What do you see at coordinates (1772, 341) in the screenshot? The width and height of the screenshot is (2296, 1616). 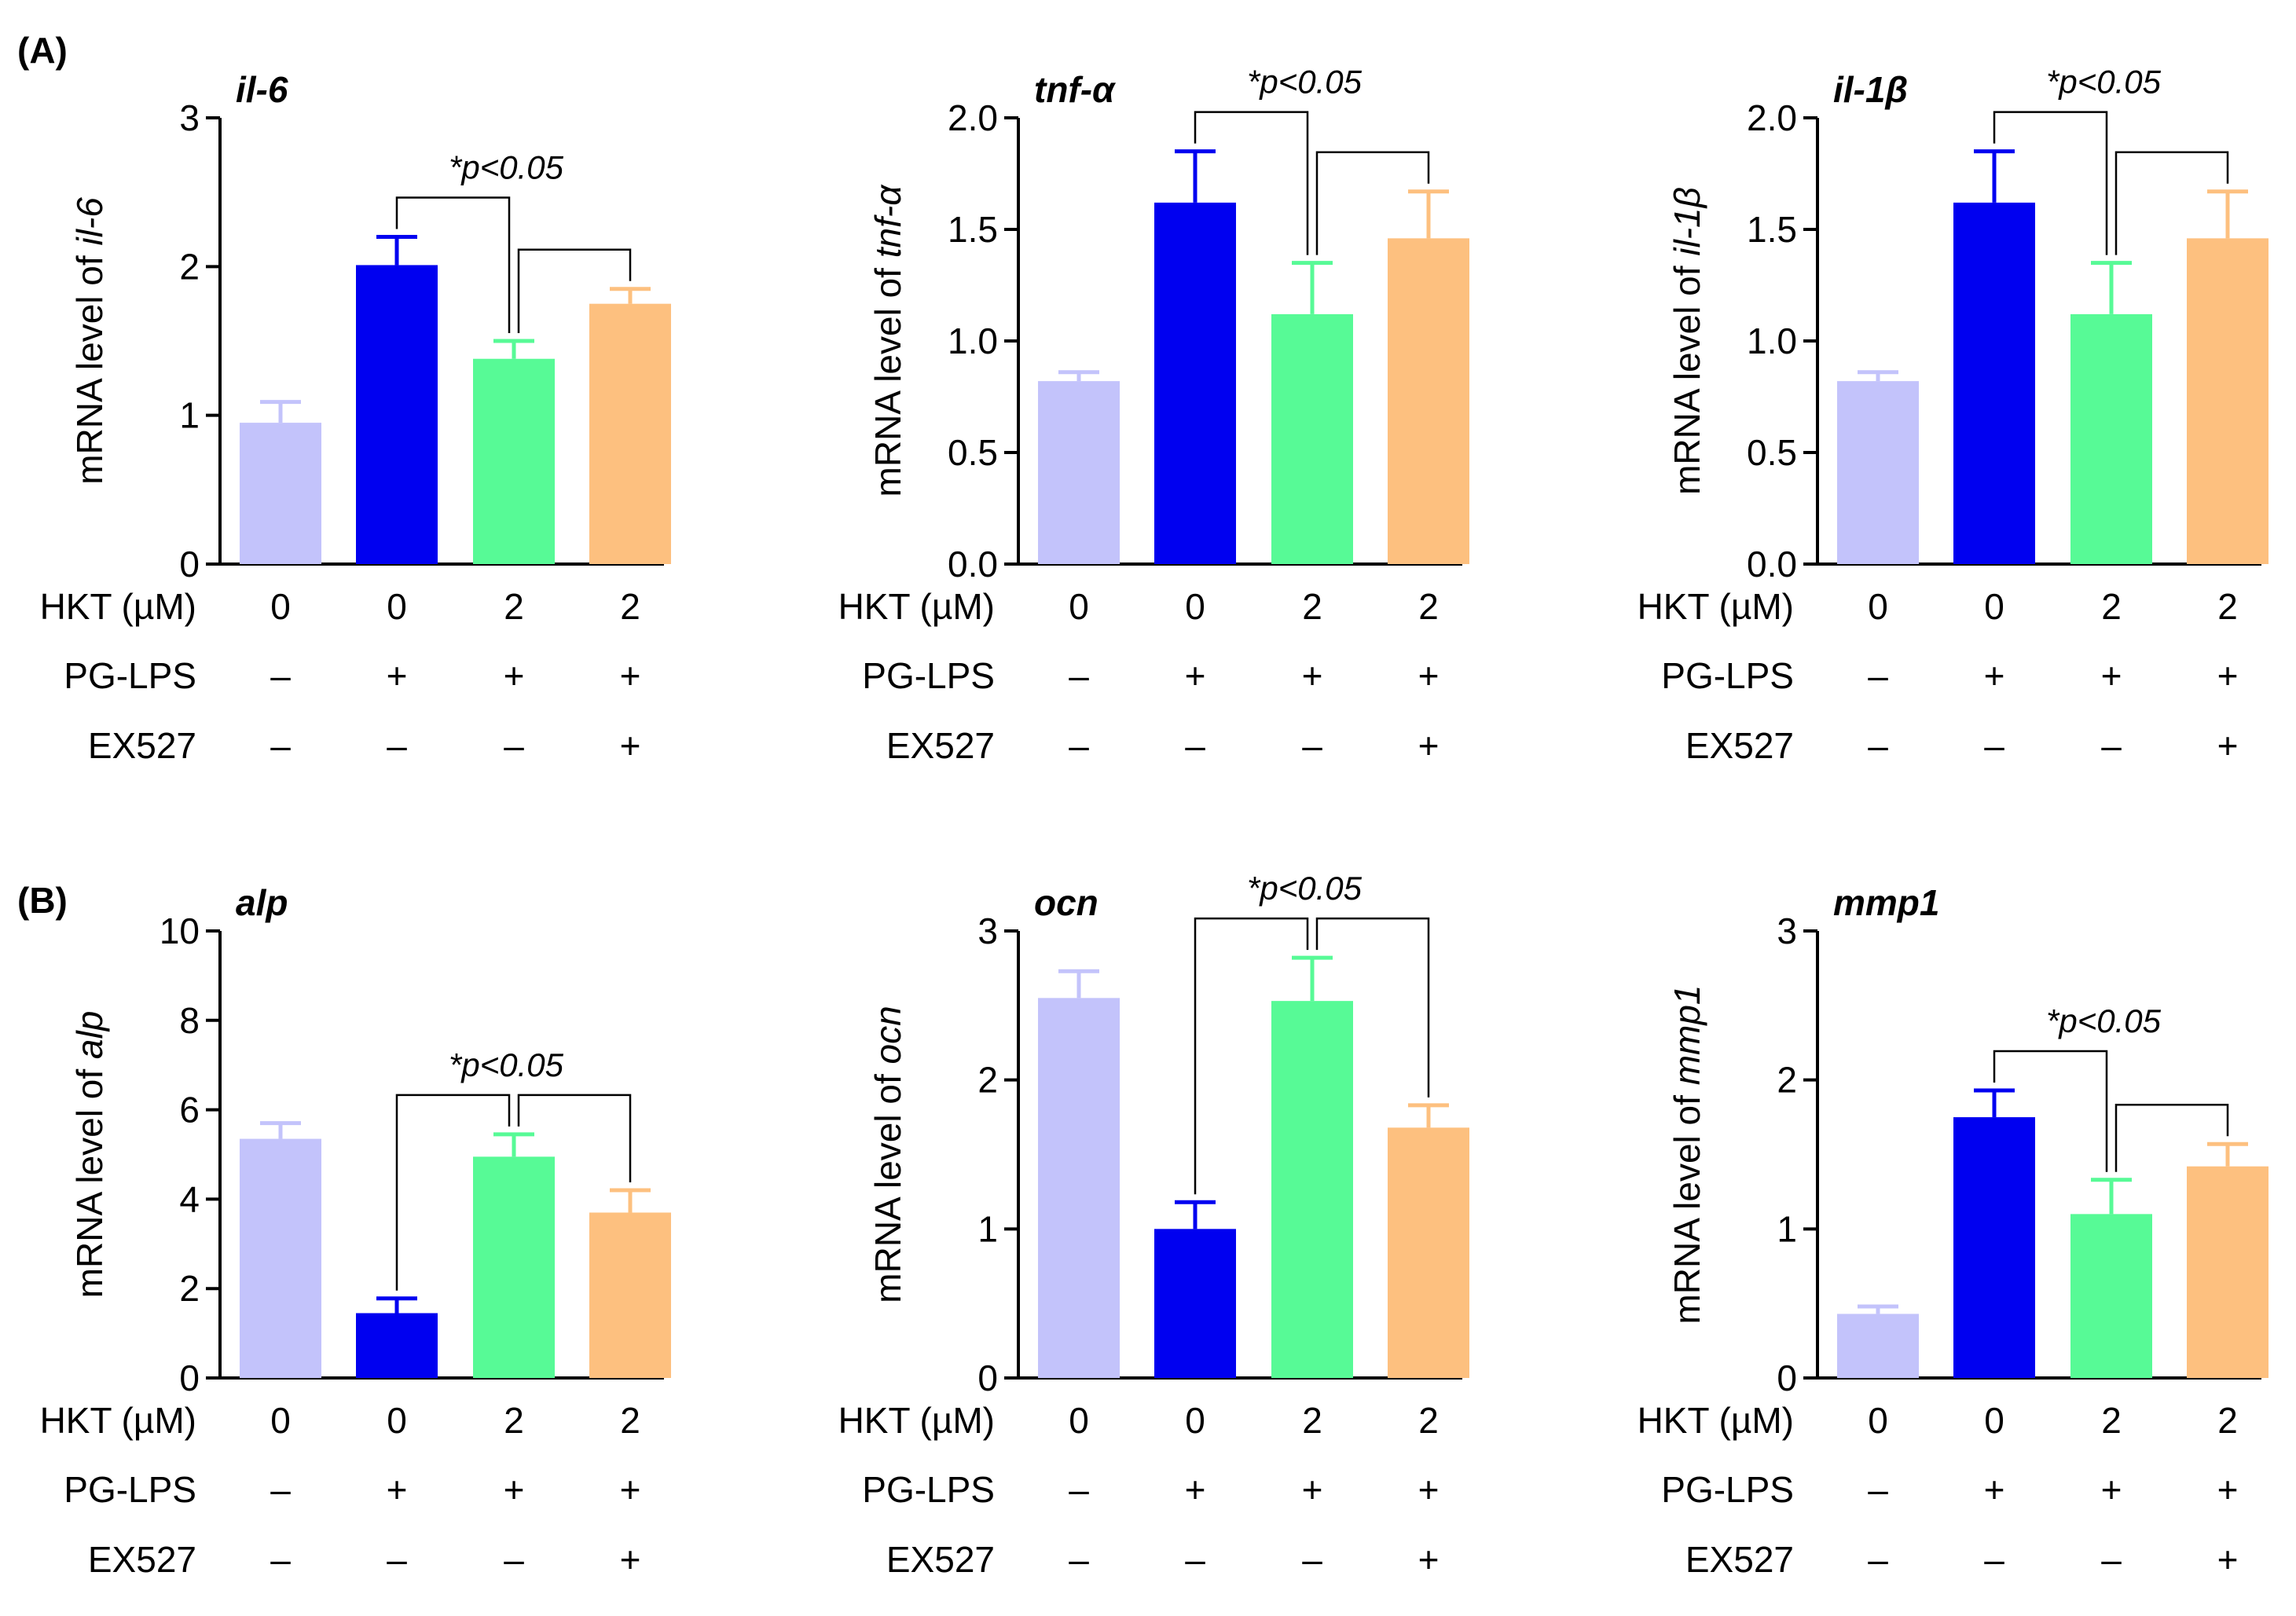 I see `y-tick-label: 1.0` at bounding box center [1772, 341].